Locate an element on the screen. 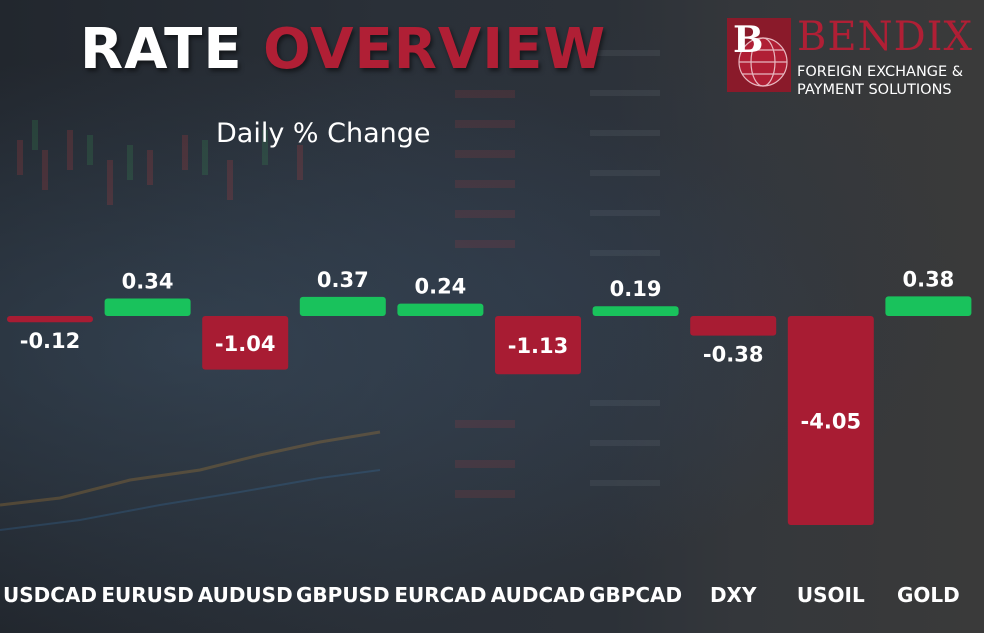  bar-gbpusd is located at coordinates (342, 306).